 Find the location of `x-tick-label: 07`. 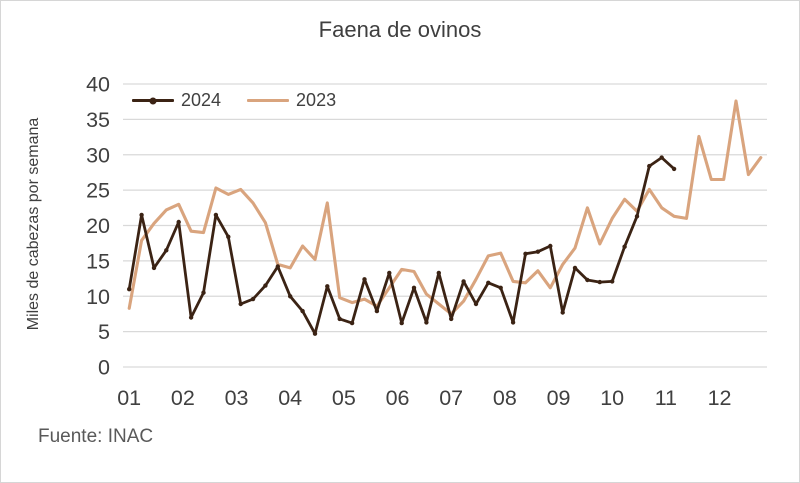

x-tick-label: 07 is located at coordinates (451, 398).